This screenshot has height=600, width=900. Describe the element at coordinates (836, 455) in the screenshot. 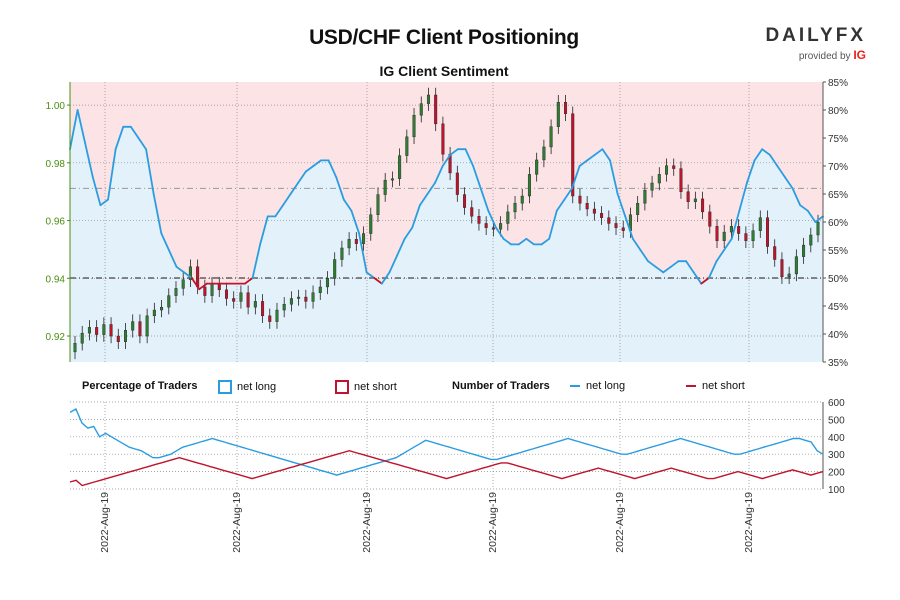

I see `trader-tick-label: 300` at that location.